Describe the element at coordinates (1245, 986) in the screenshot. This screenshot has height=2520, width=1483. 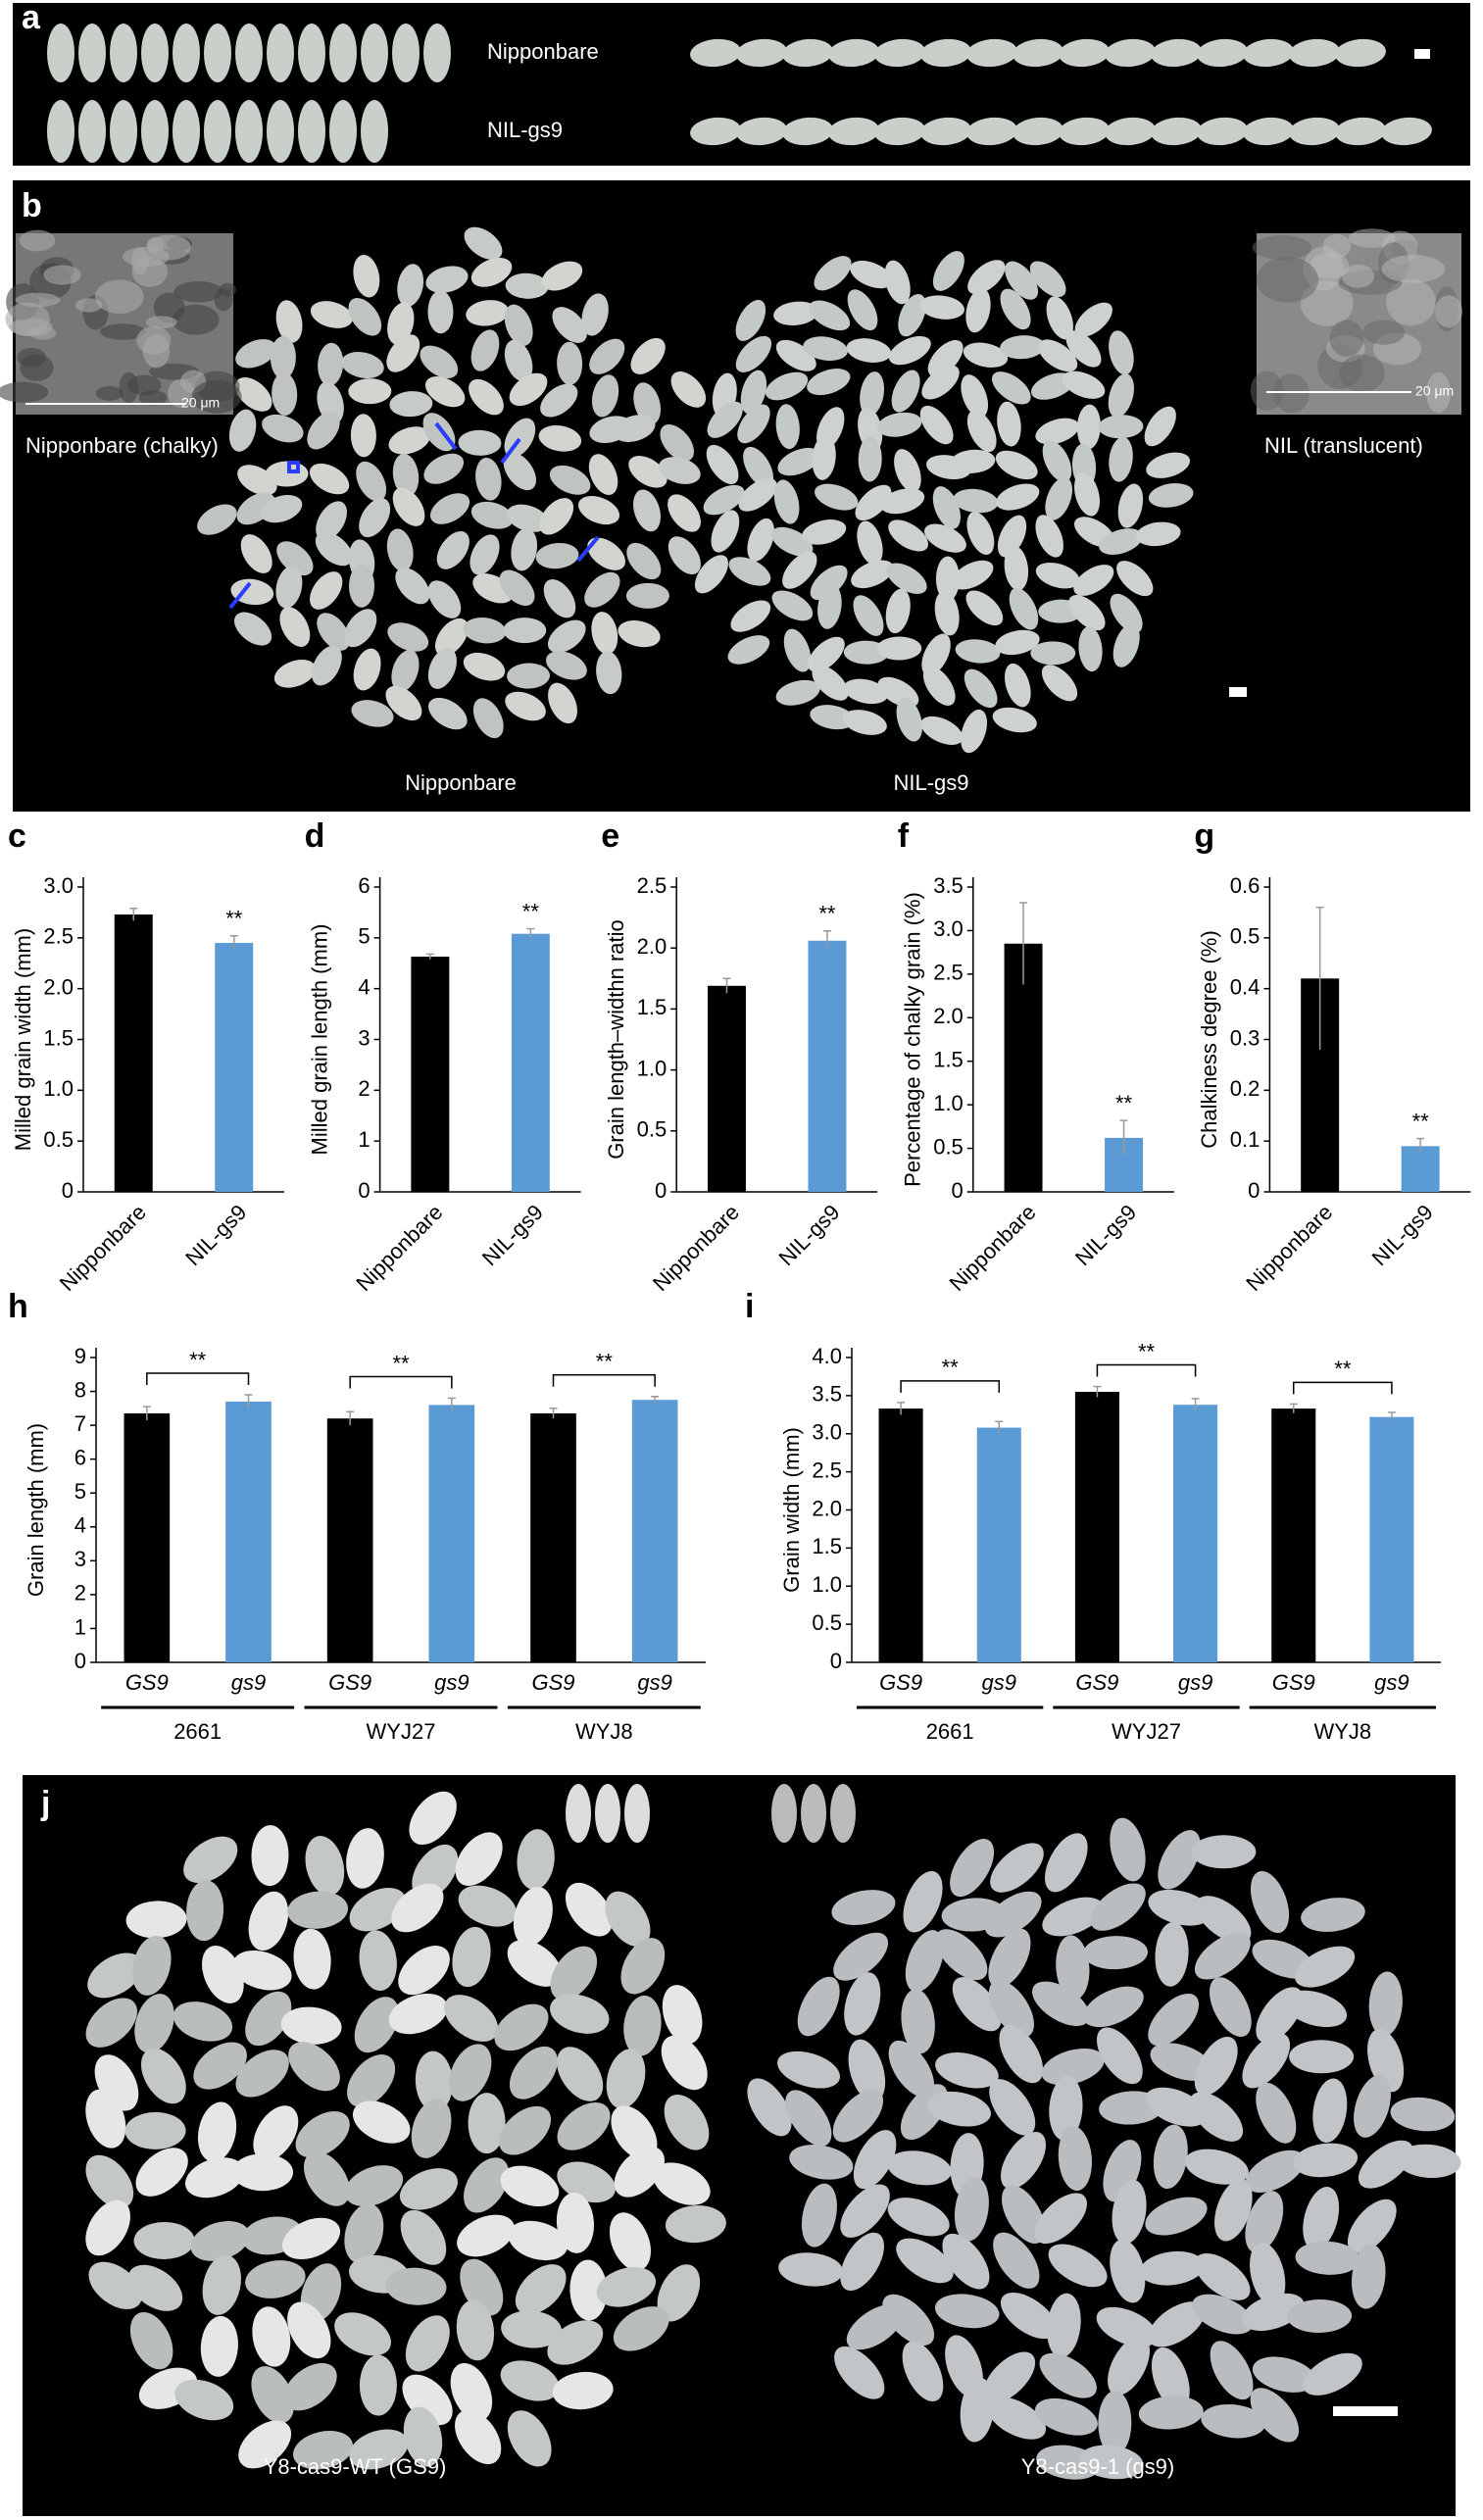
I see `y-tick-label: 0.4` at that location.